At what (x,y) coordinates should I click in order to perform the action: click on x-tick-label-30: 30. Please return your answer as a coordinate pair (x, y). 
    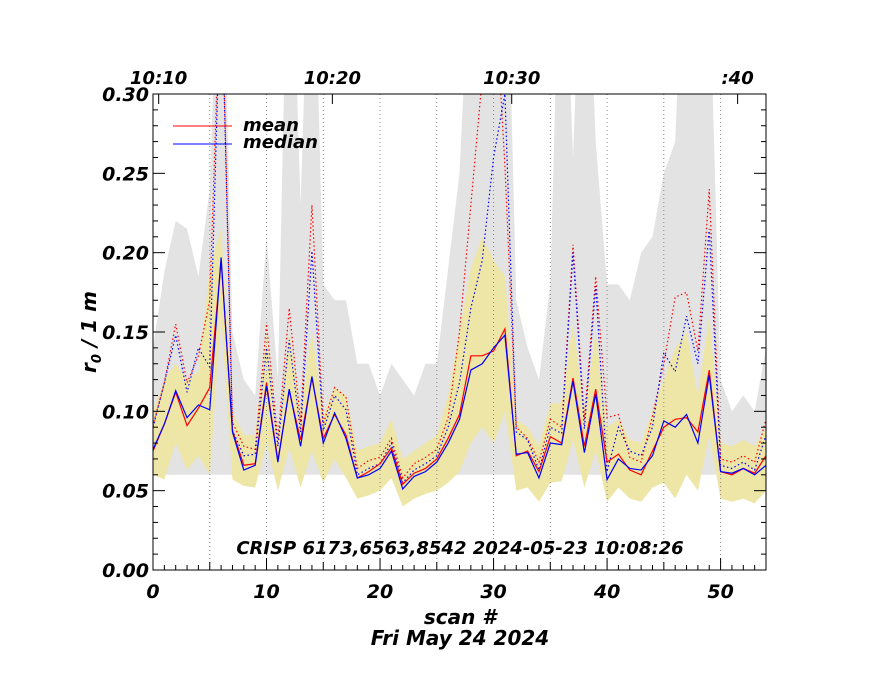
    Looking at the image, I should click on (493, 592).